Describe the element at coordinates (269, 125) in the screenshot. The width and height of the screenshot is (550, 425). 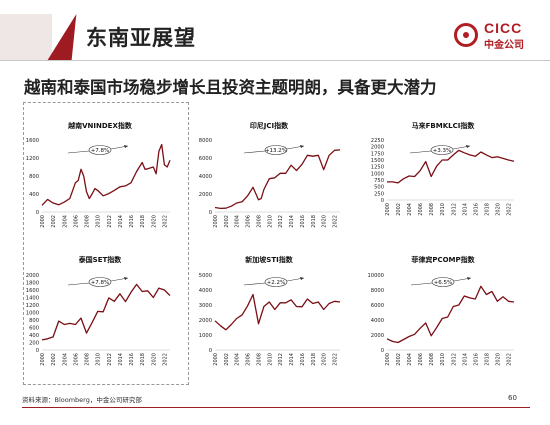
I see `chart-title: 印尼JCI指数` at that location.